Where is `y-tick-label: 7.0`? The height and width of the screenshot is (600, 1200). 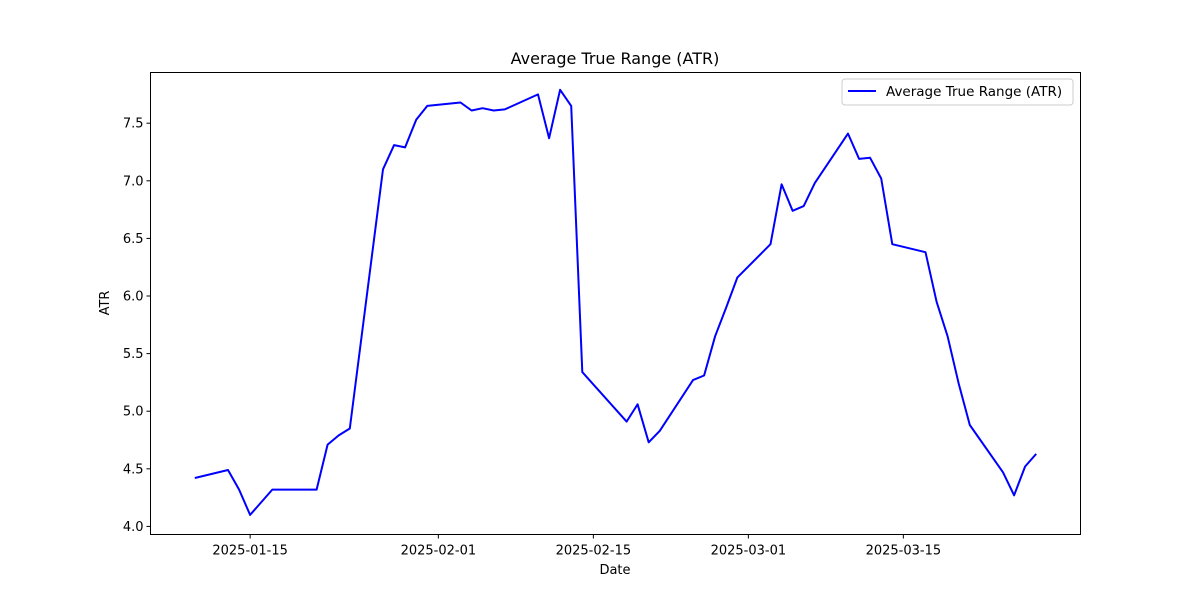
y-tick-label: 7.0 is located at coordinates (133, 181).